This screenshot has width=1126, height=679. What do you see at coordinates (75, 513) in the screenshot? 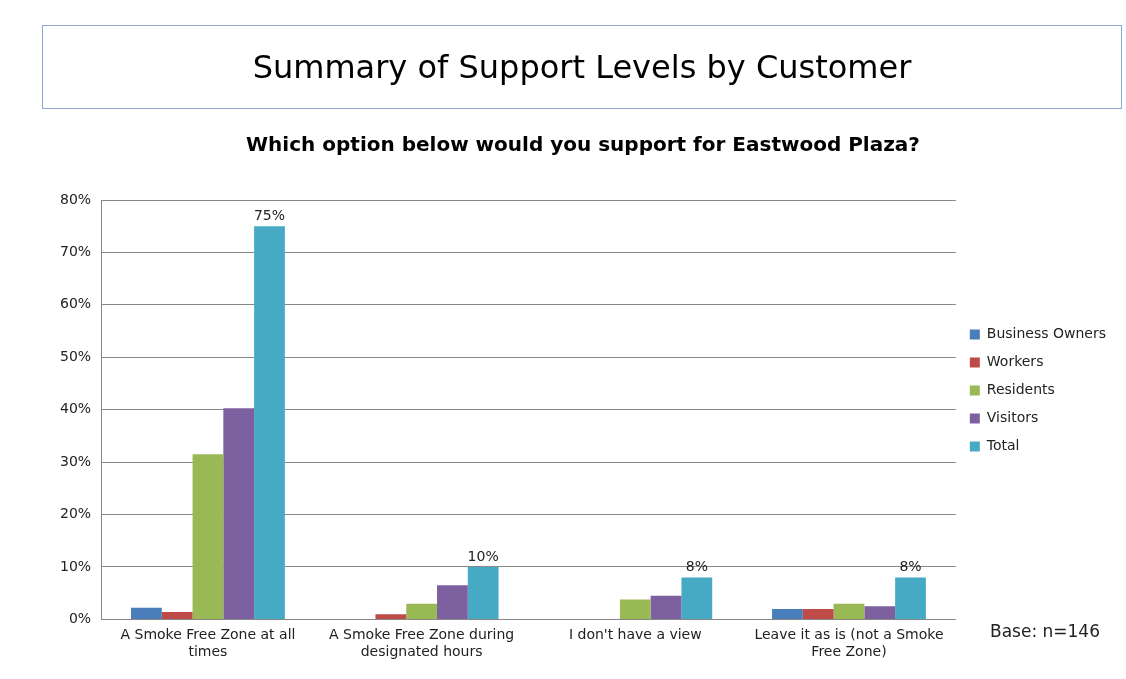
I see `y-tick-label: 20%` at bounding box center [75, 513].